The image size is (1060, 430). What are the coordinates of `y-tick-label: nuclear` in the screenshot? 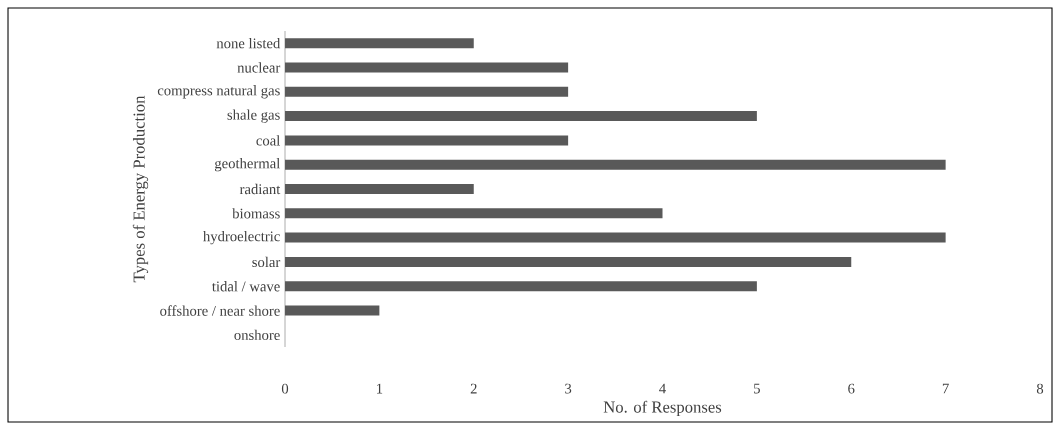 It's located at (259, 67).